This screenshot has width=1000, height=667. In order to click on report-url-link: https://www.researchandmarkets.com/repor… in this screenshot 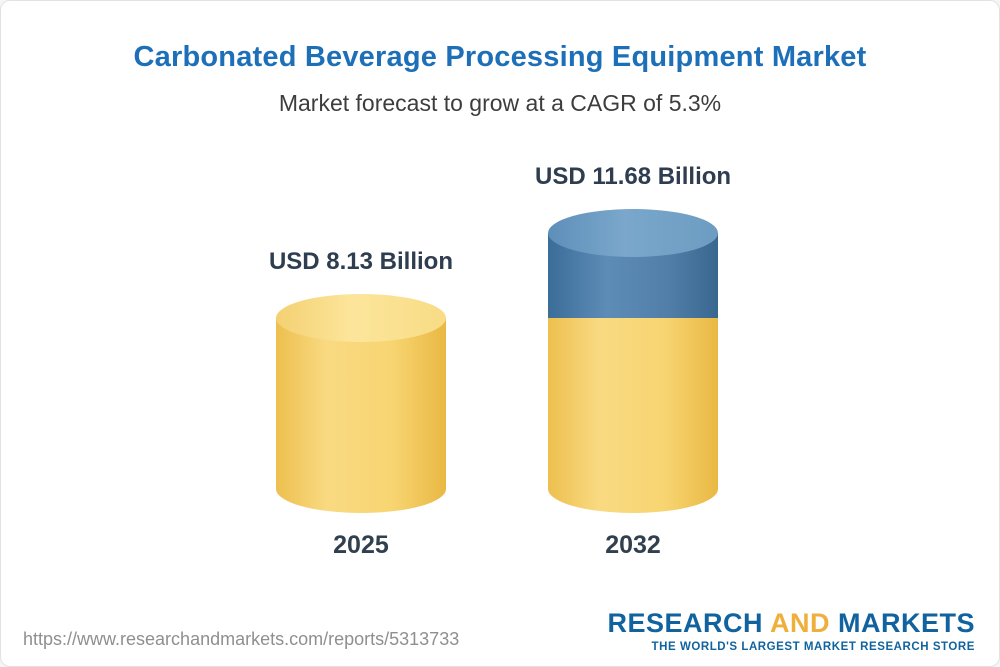, I will do `click(241, 639)`.